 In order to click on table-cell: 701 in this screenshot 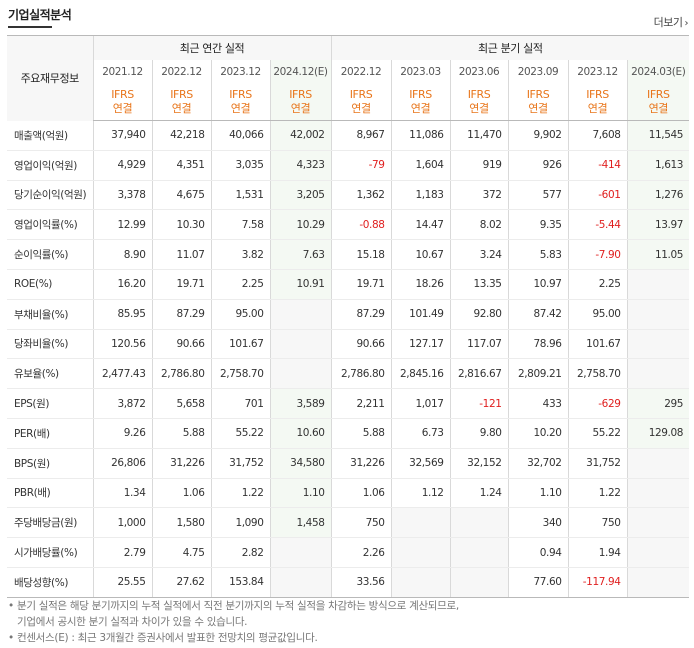, I will do `click(240, 403)`.